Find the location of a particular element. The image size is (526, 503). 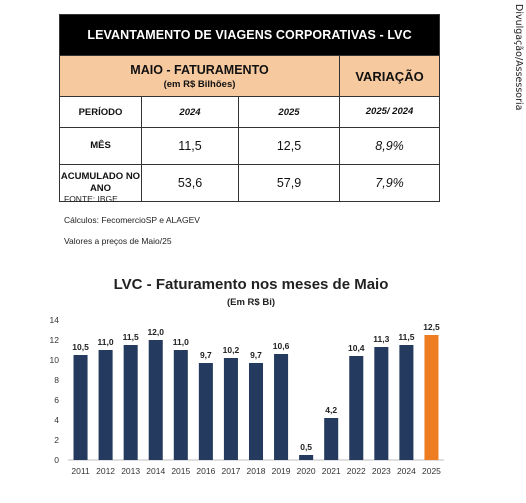

bar-2025 is located at coordinates (431, 397).